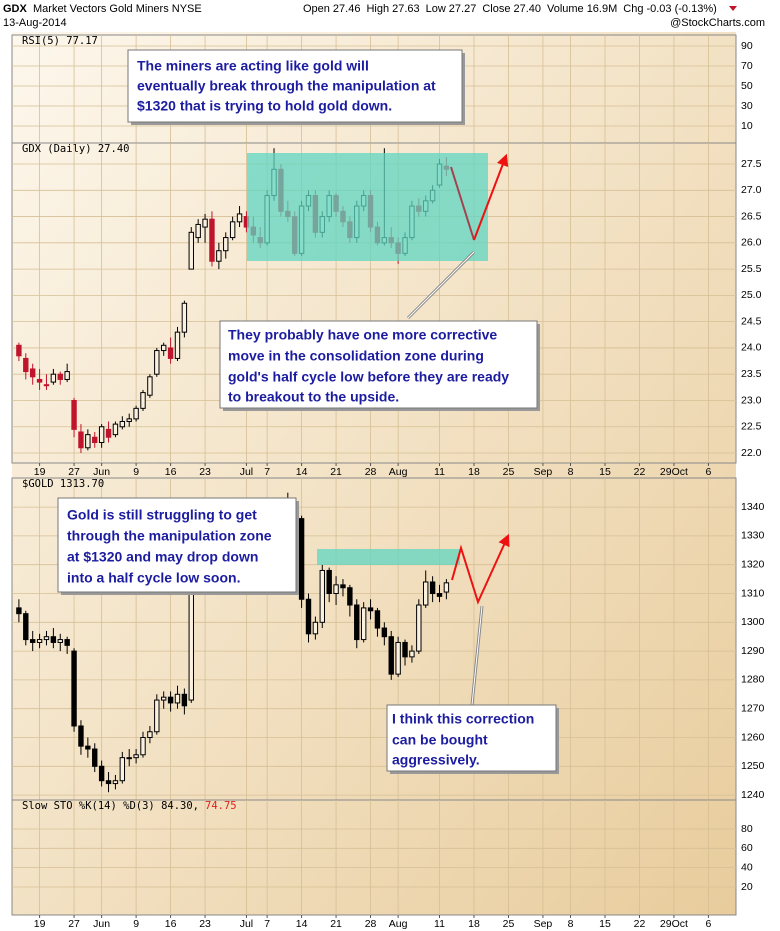 The width and height of the screenshot is (780, 931). Describe the element at coordinates (162, 557) in the screenshot. I see `note-text: at $1320 and may drop down` at that location.